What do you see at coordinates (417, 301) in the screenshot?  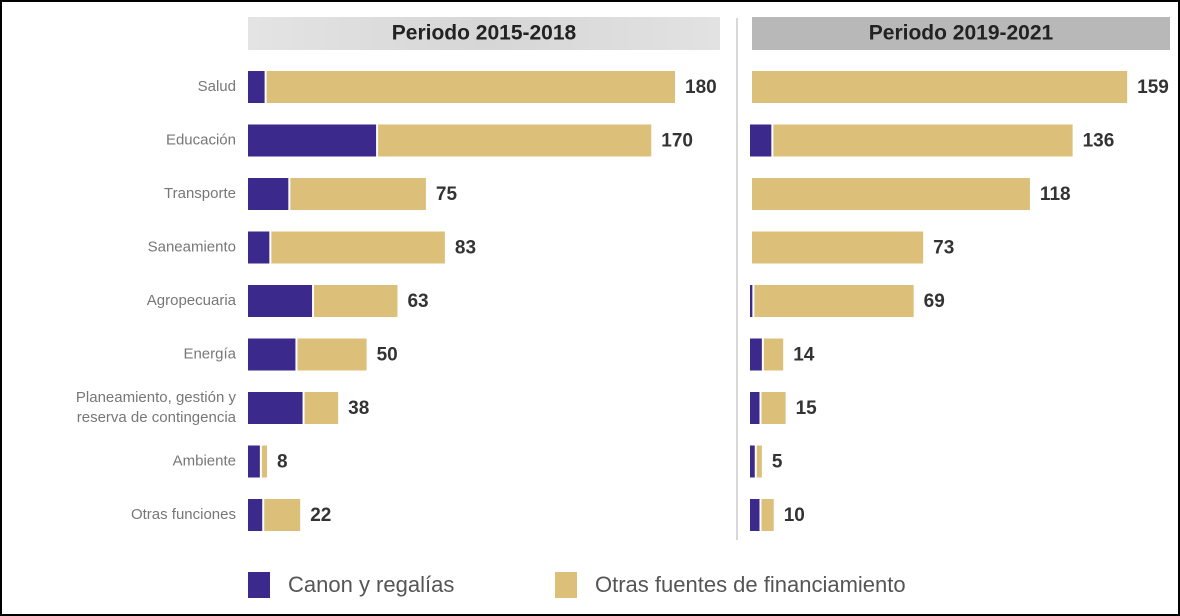 I see `total-label: 63` at bounding box center [417, 301].